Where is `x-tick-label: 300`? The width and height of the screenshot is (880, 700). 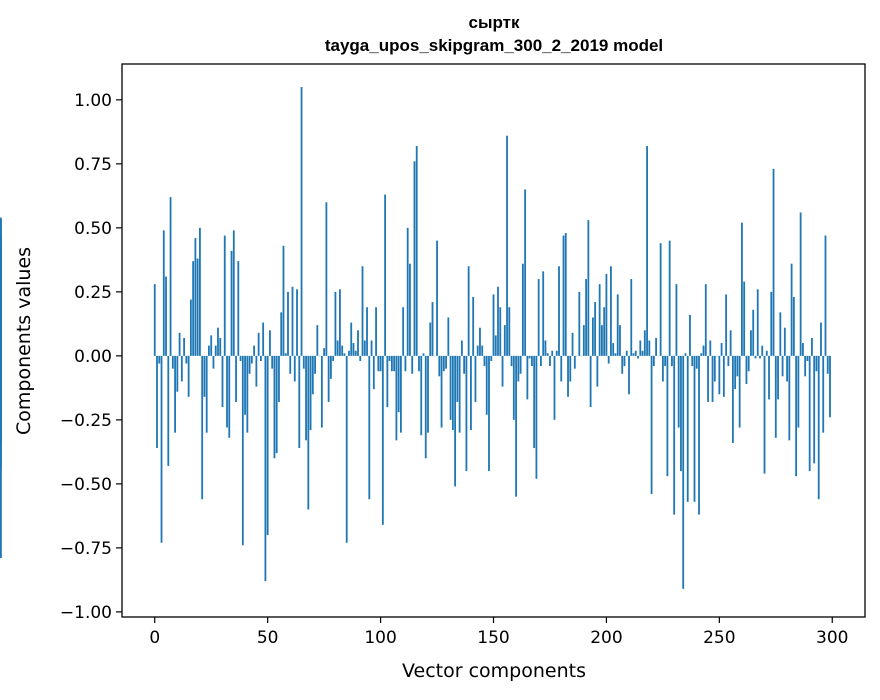
x-tick-label: 300 is located at coordinates (832, 638).